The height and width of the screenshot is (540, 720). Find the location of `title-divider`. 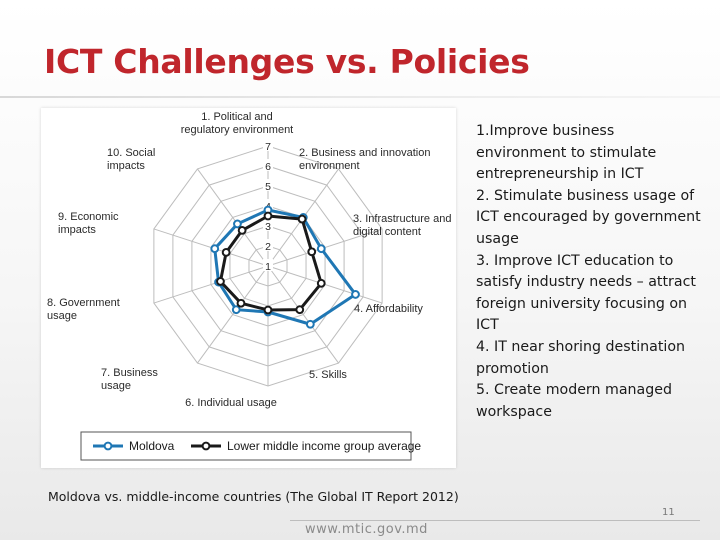

title-divider is located at coordinates (360, 97).